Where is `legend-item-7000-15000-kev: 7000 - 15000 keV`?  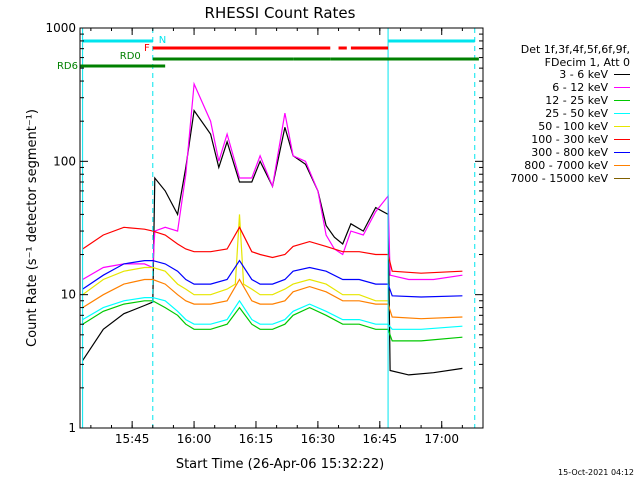
legend-item-7000-15000-kev: 7000 - 15000 keV is located at coordinates (570, 178).